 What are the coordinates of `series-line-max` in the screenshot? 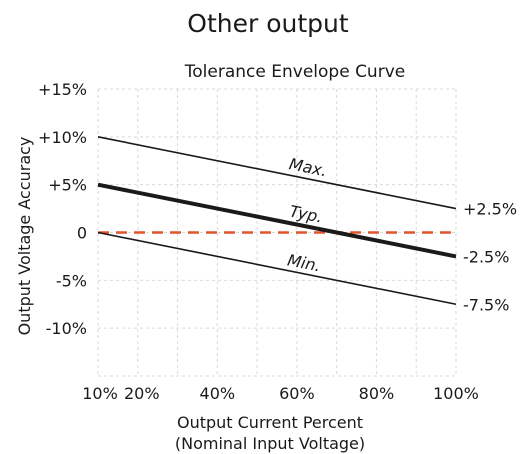 It's located at (277, 173).